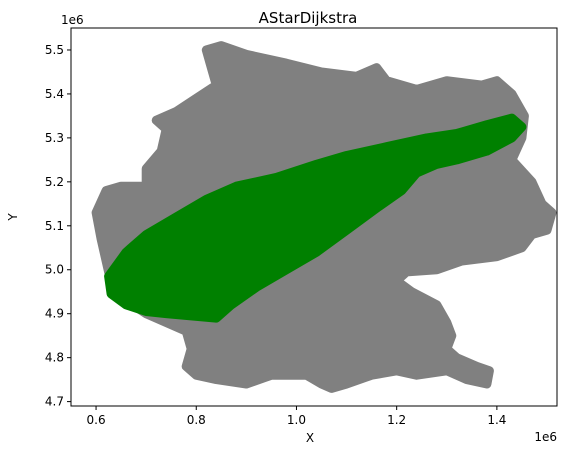 This screenshot has width=567, height=455. I want to click on y-tick-label: 5.0, so click(54, 270).